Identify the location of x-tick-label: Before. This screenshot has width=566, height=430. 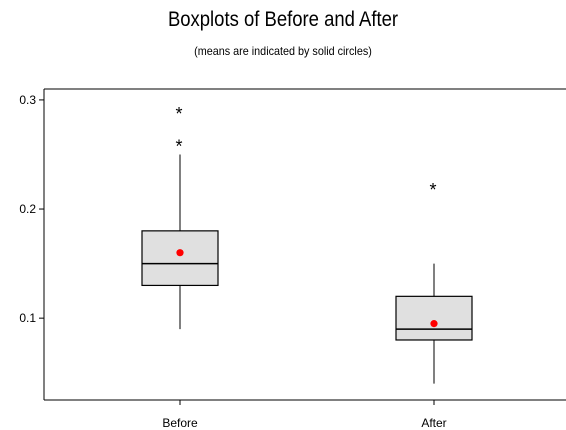
(180, 423).